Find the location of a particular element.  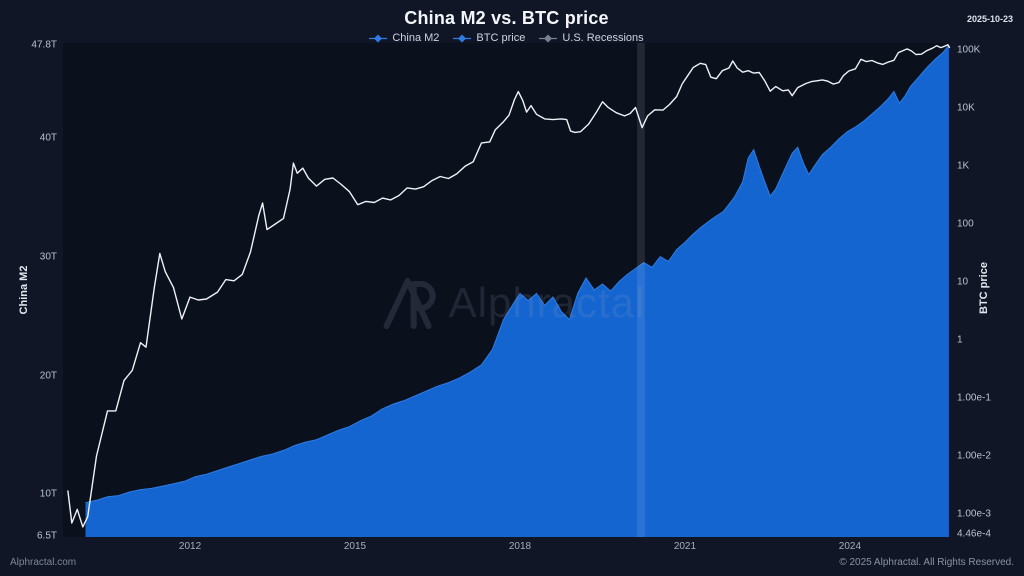

left-axis-tick: 6.5T is located at coordinates (46, 536).